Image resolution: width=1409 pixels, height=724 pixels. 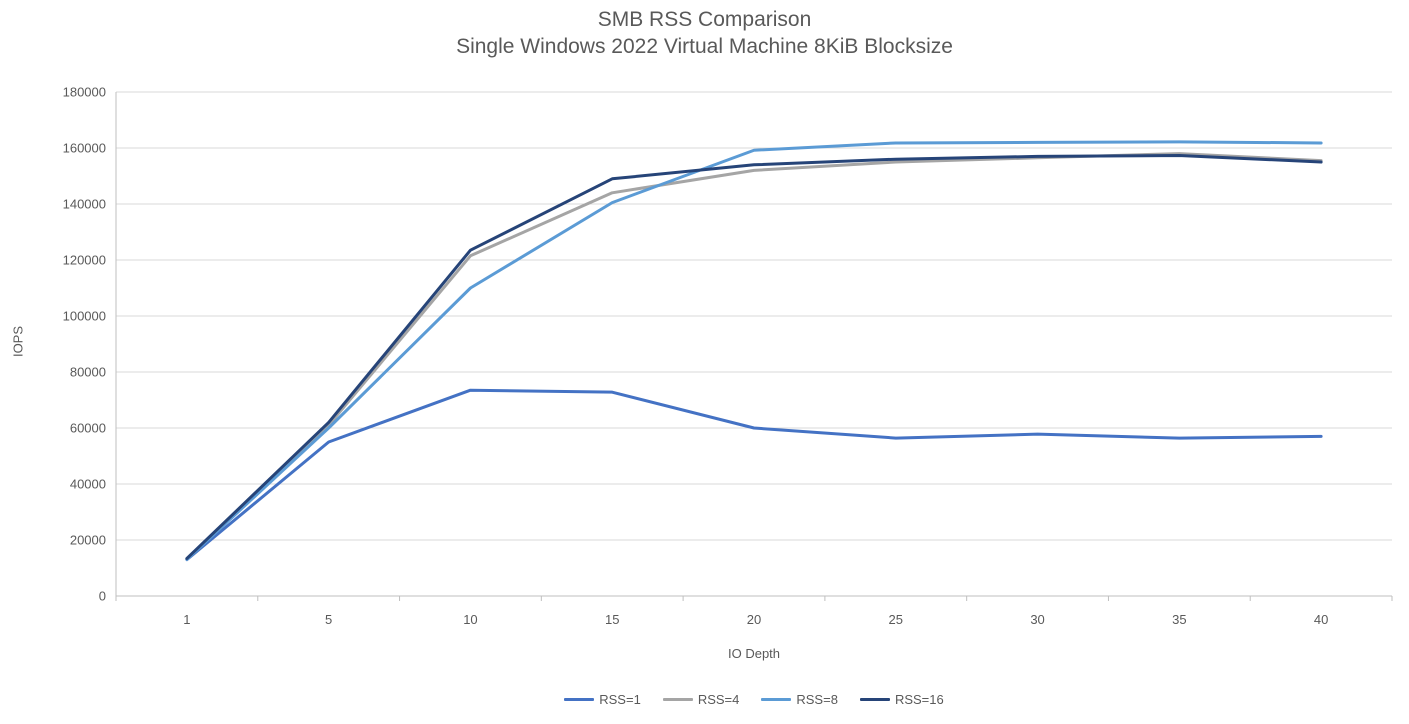 What do you see at coordinates (754, 653) in the screenshot?
I see `x-axis-title: IO Depth` at bounding box center [754, 653].